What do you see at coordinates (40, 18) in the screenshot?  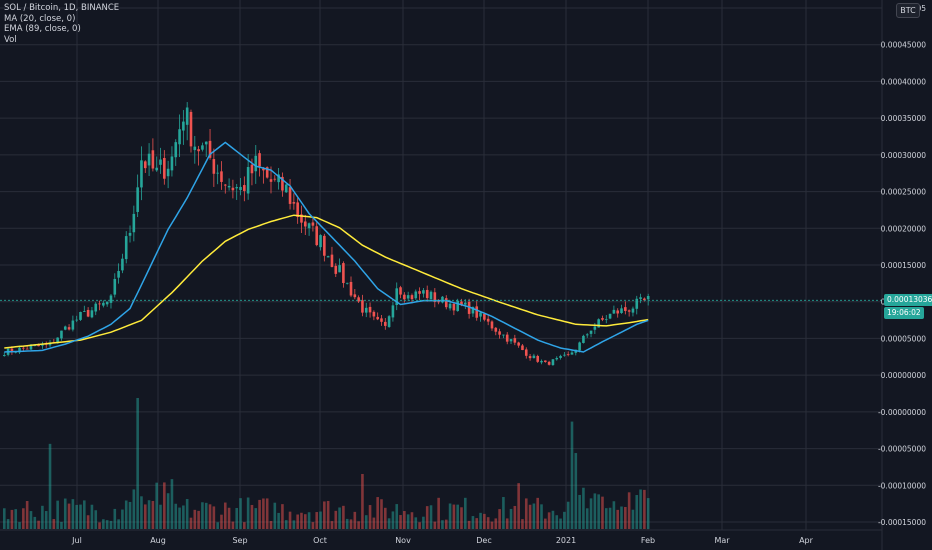 I see `ma-legend: MA (20, close, 0)` at bounding box center [40, 18].